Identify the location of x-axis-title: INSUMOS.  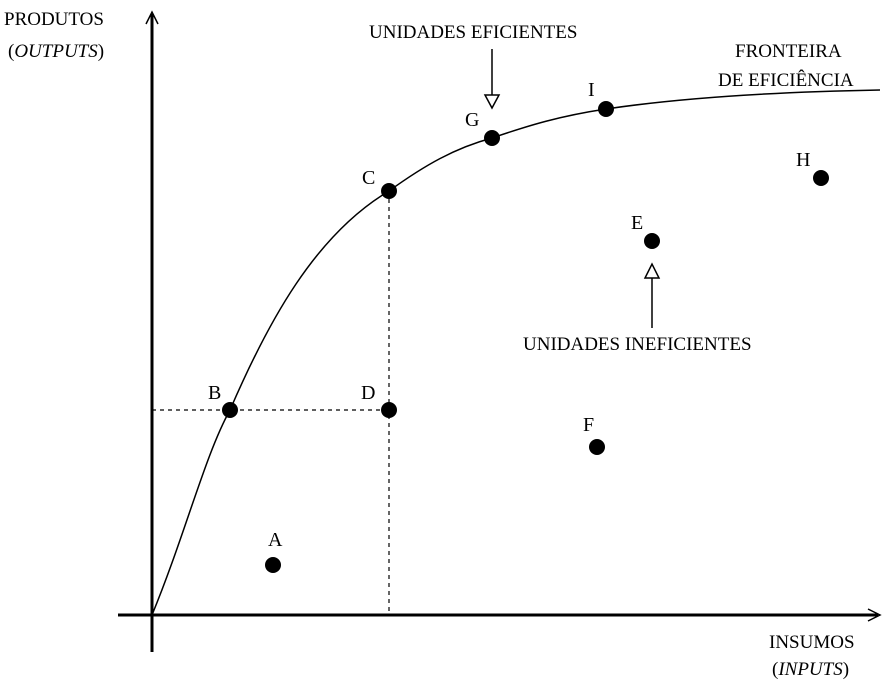
(812, 642).